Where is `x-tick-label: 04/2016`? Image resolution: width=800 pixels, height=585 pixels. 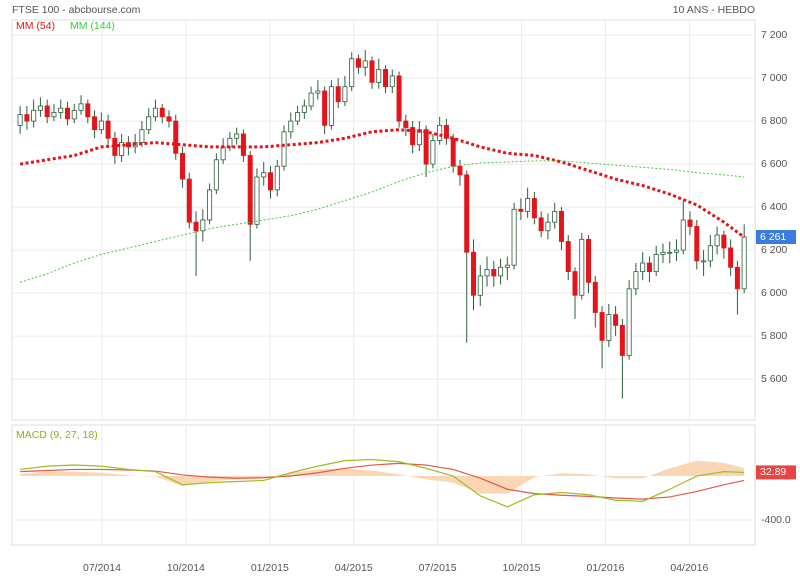 x-tick-label: 04/2016 is located at coordinates (689, 568).